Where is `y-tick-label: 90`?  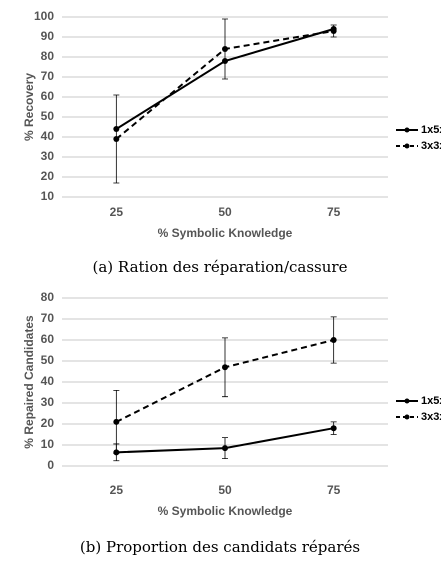
y-tick-label: 90 is located at coordinates (48, 36).